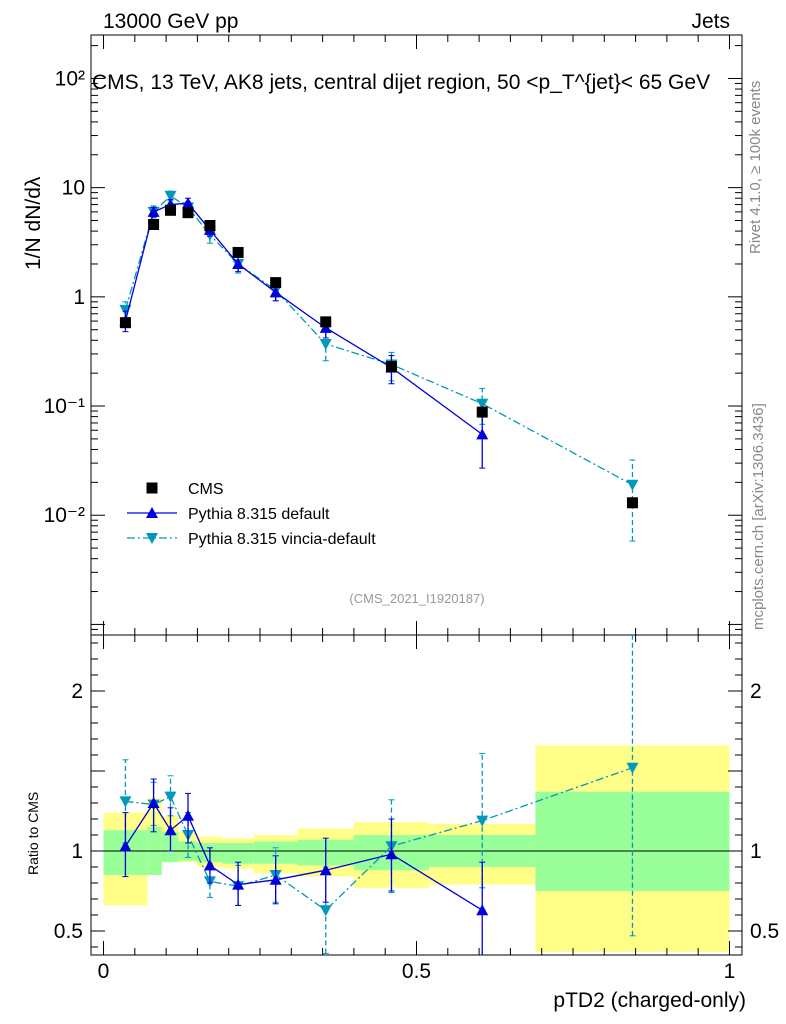 Image resolution: width=786 pixels, height=1024 pixels. What do you see at coordinates (152, 488) in the screenshot?
I see `legend-marker-cms` at bounding box center [152, 488].